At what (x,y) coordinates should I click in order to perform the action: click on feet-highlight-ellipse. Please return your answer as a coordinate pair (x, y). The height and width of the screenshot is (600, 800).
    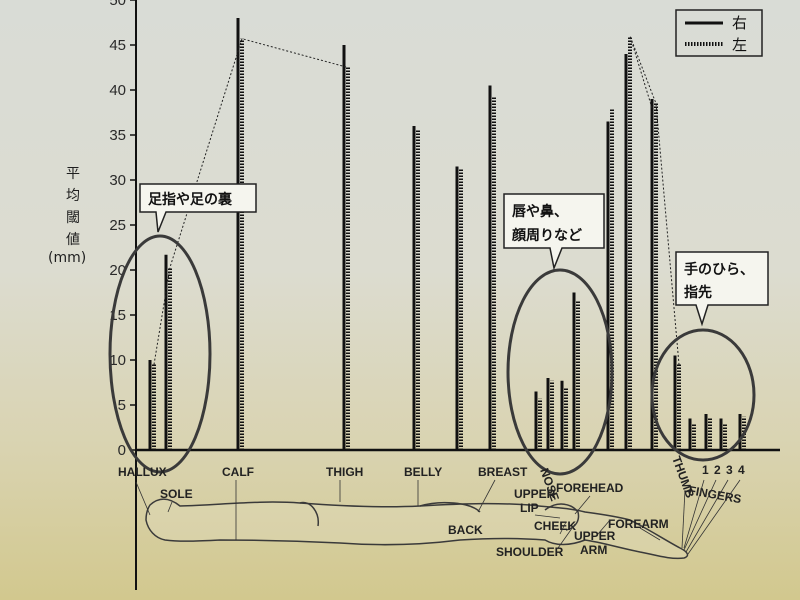
    Looking at the image, I should click on (160, 354).